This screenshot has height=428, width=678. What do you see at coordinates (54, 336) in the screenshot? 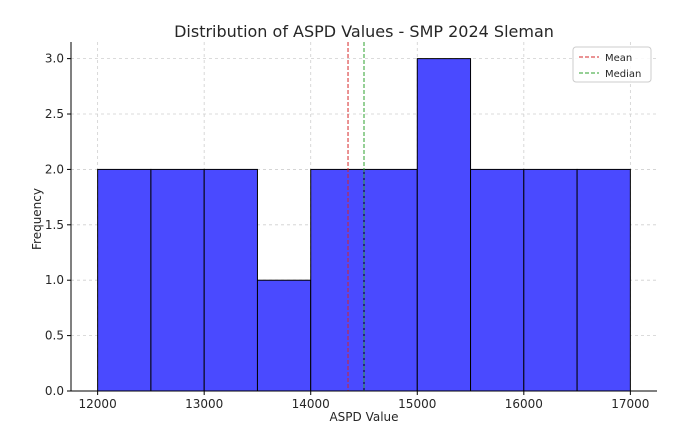
I see `y-tick-label: 0.5` at bounding box center [54, 336].